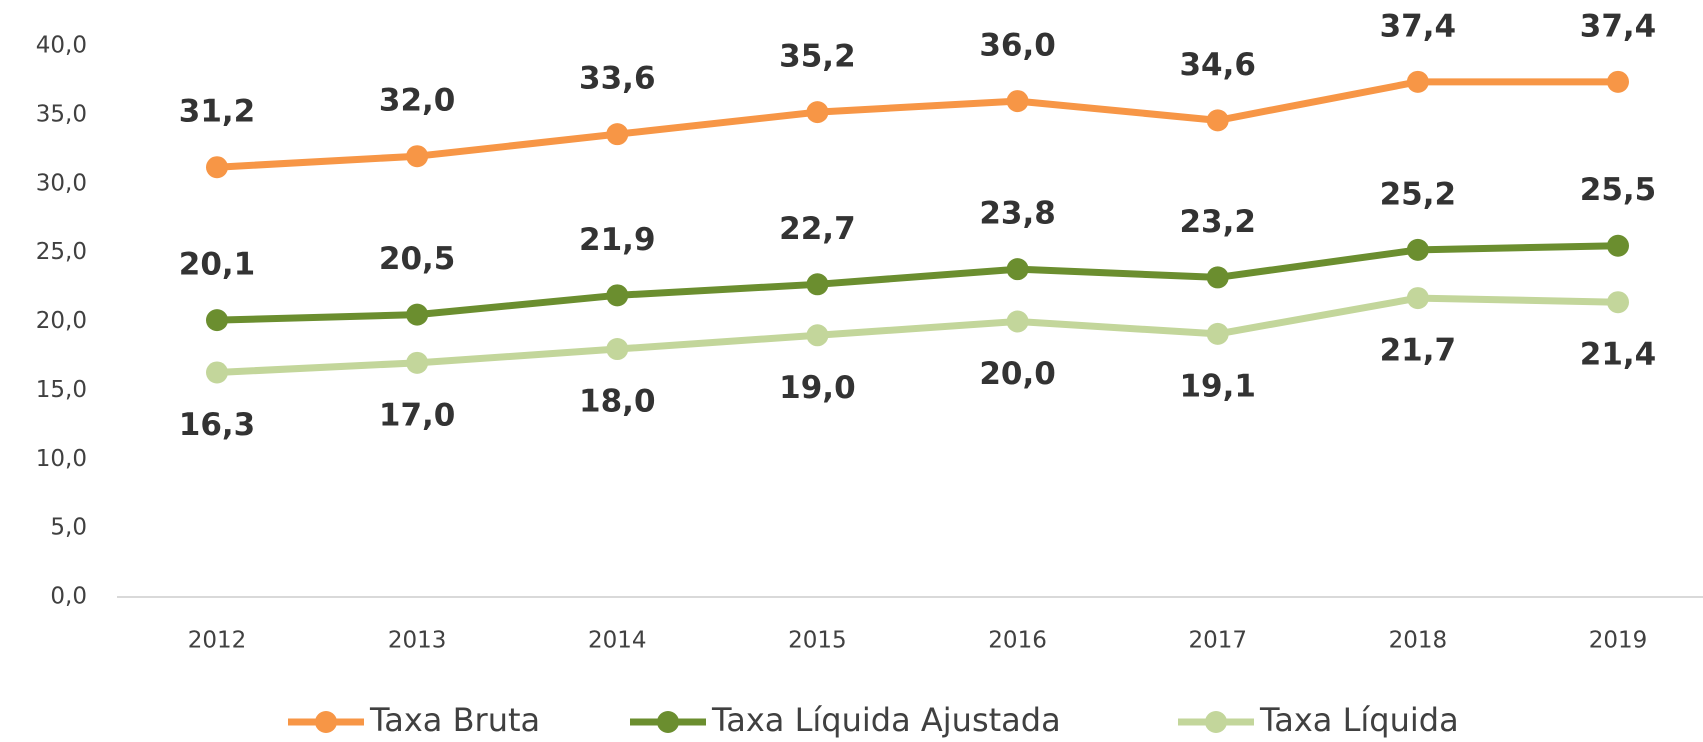 Image resolution: width=1703 pixels, height=742 pixels. What do you see at coordinates (61, 321) in the screenshot?
I see `y-tick-label: 20,0` at bounding box center [61, 321].